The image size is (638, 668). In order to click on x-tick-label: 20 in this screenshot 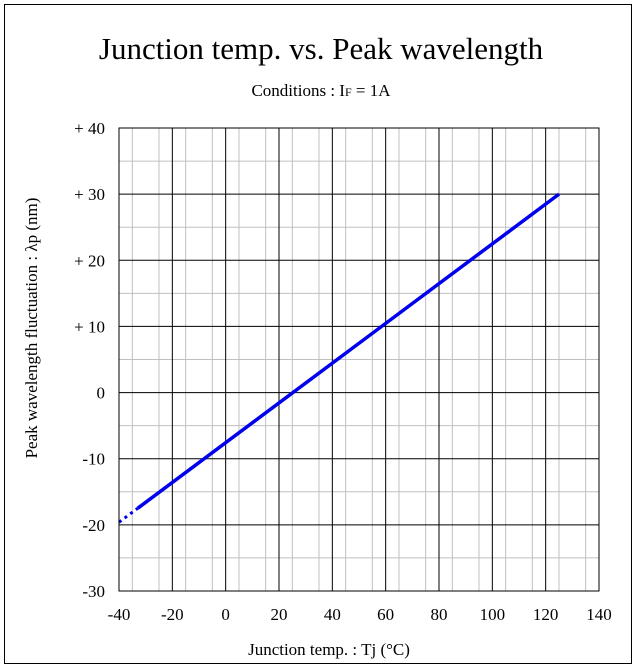, I will do `click(279, 614)`.